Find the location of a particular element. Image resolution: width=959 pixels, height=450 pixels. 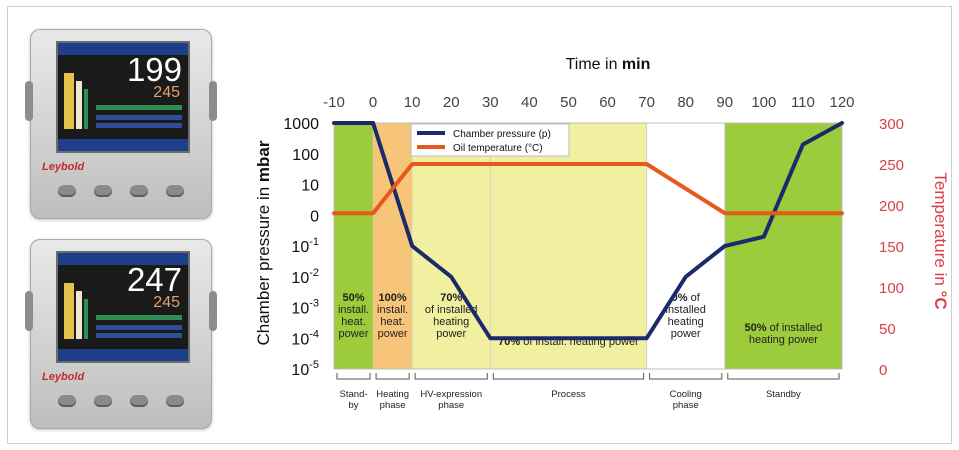

y-left-tick-label: 100 is located at coordinates (305, 155).